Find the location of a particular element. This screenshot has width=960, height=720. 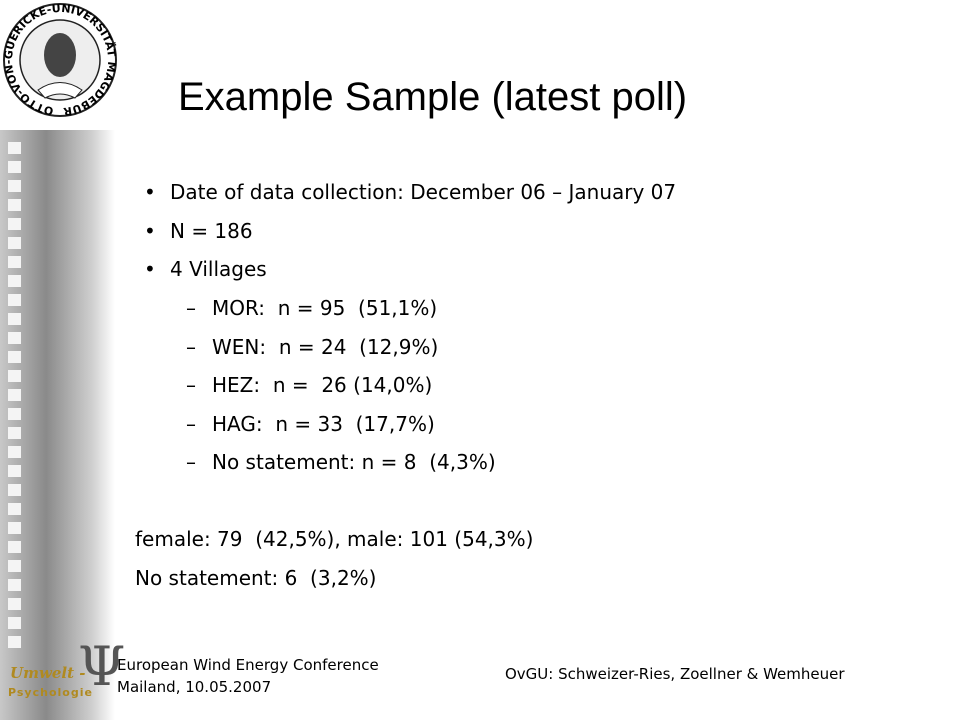

sub-bullet: No statement: n = 8 (4,3%) is located at coordinates (354, 462).